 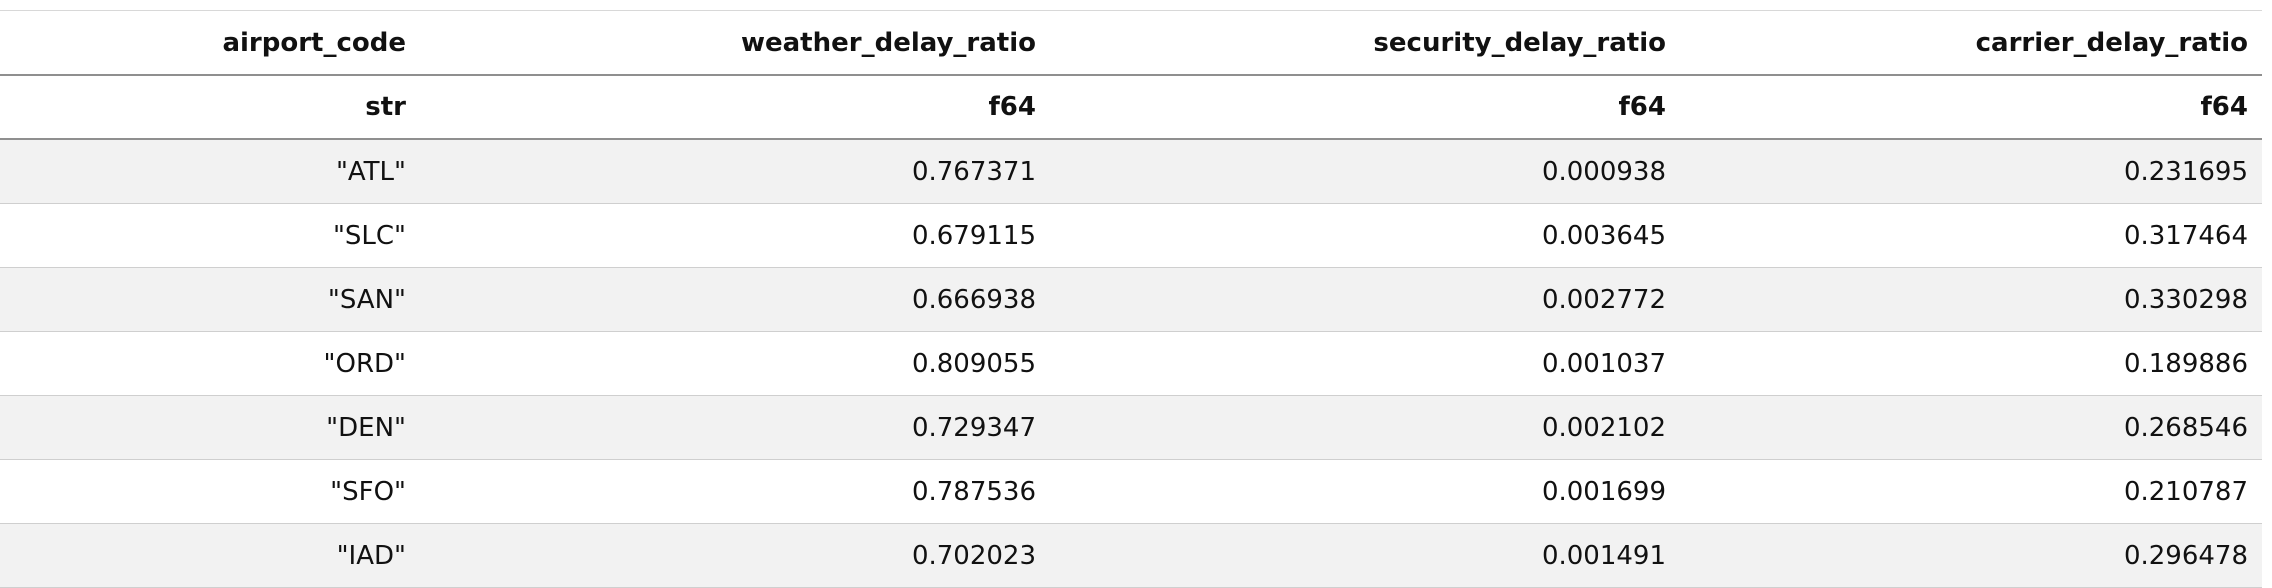 I want to click on cell-weather-delay-ratio: 0.787536, so click(x=735, y=491).